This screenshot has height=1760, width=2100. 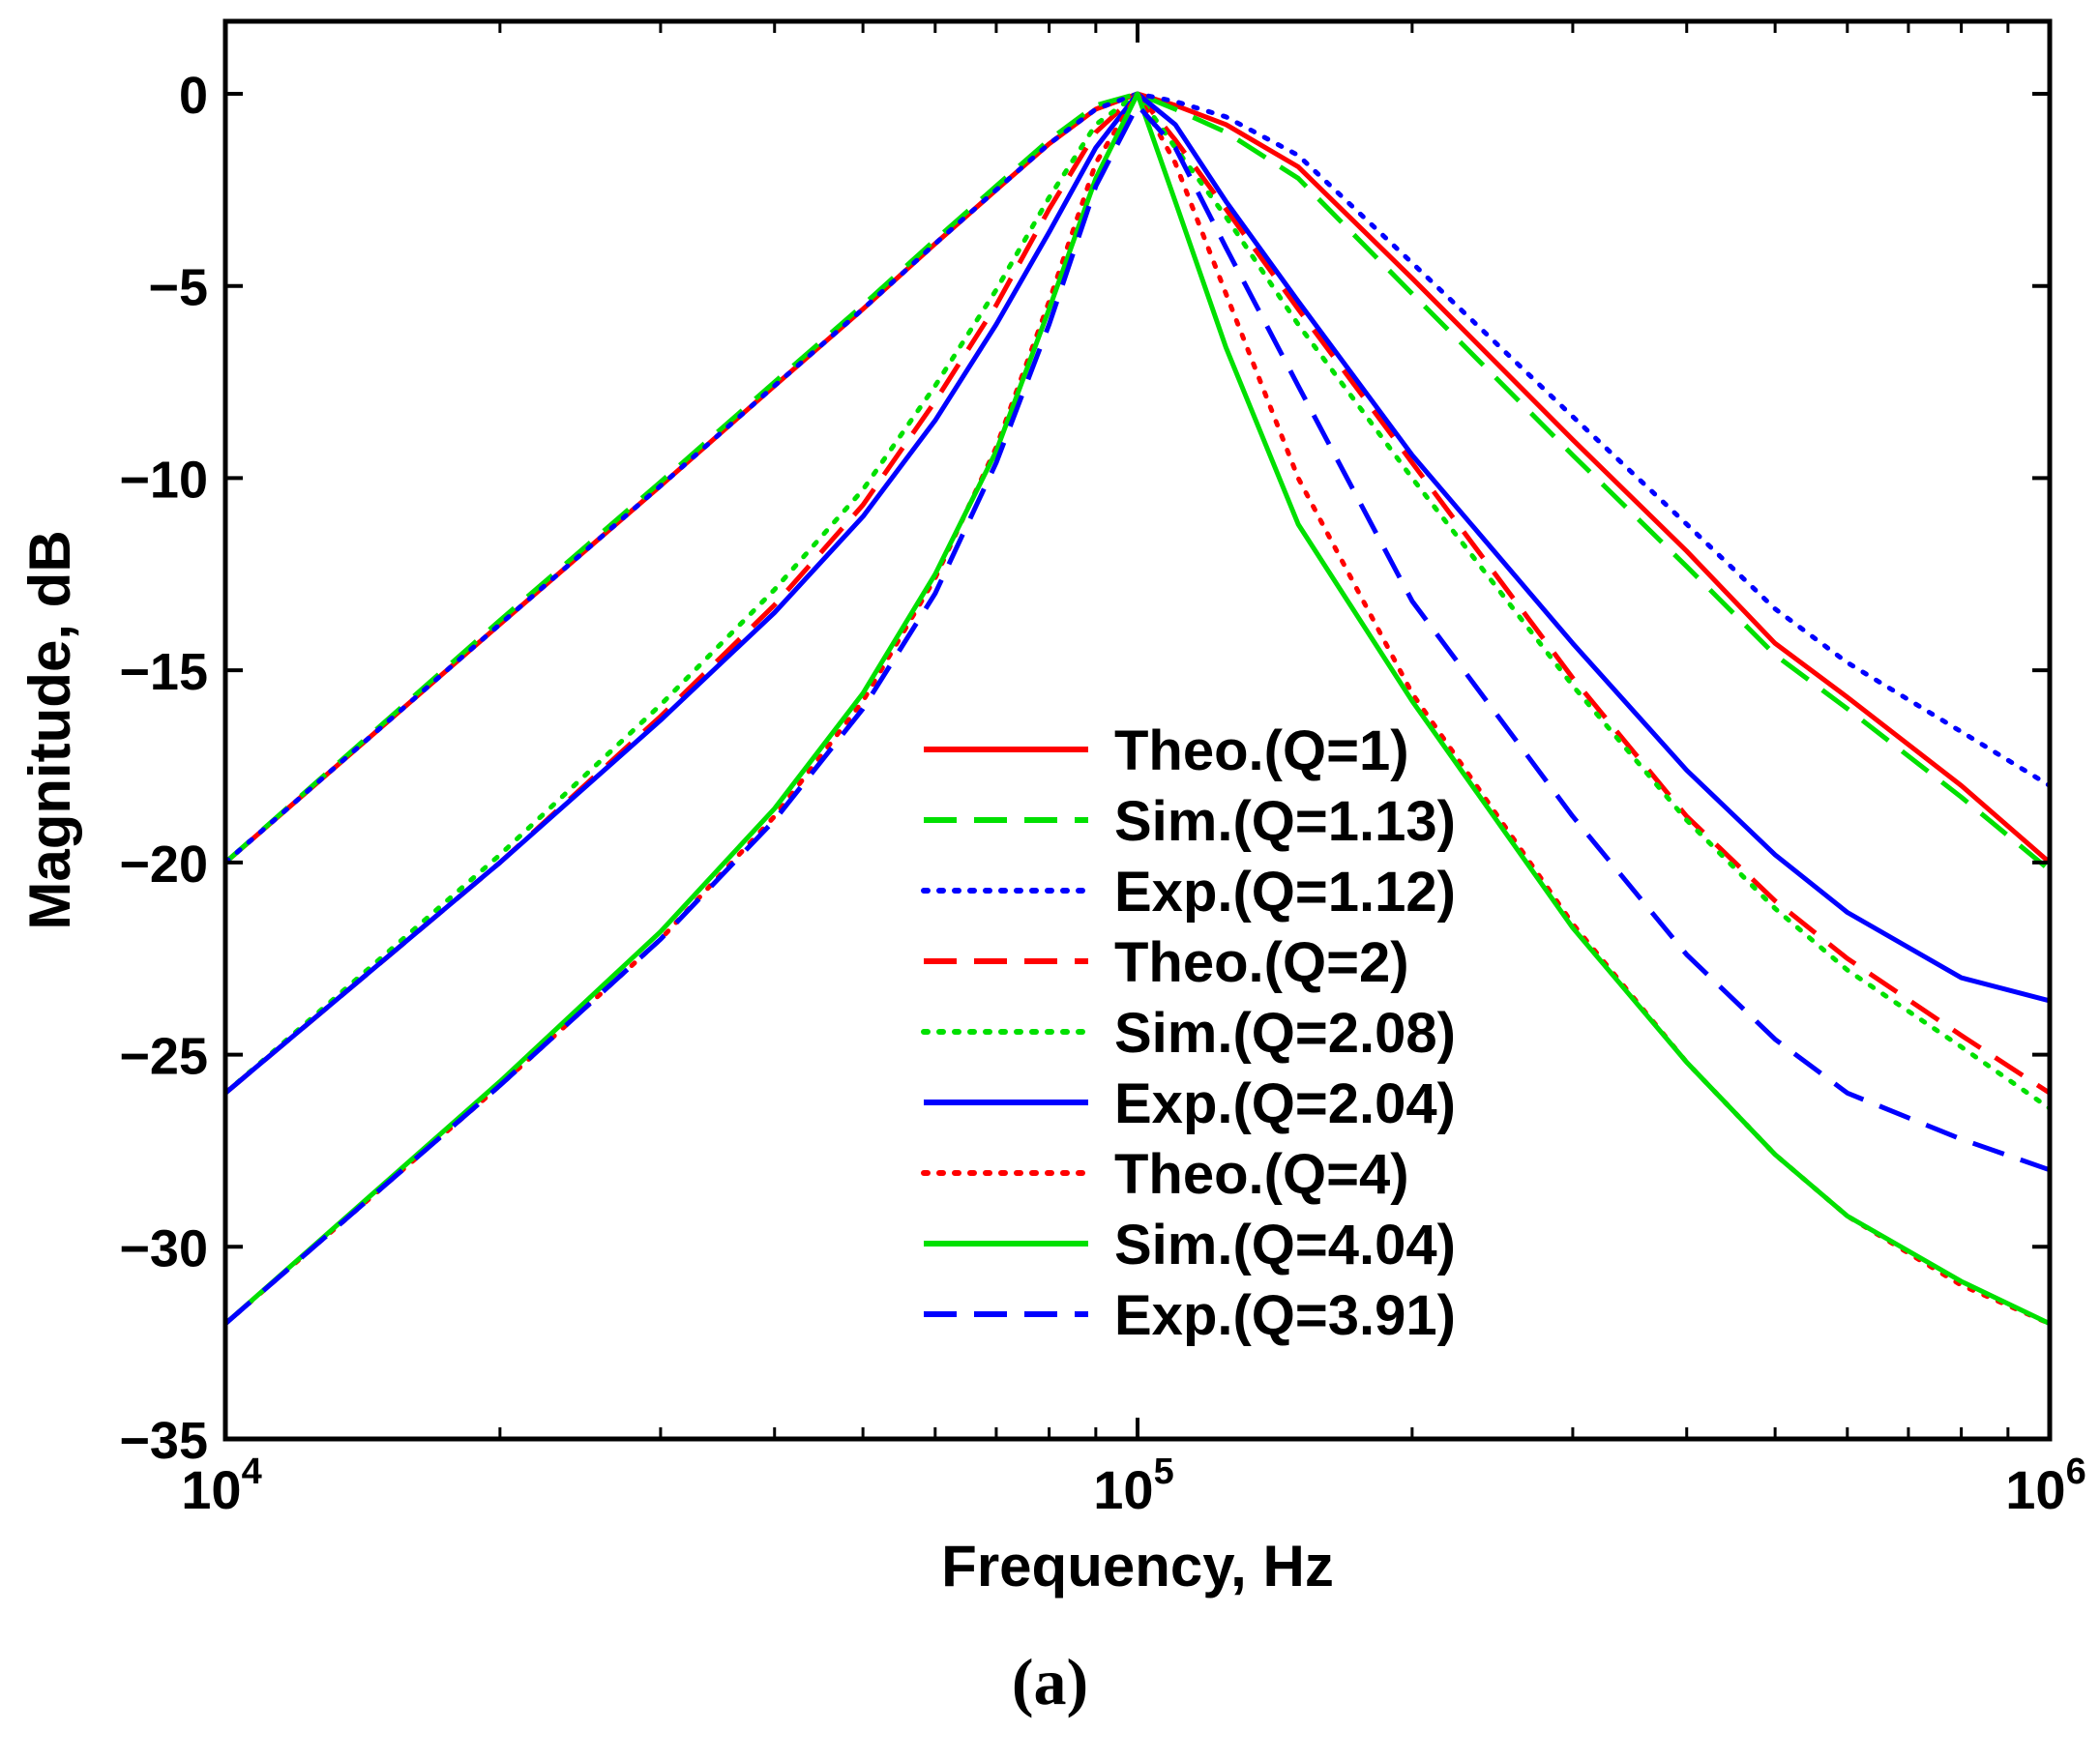 I want to click on legend-label-8: Sim.(Q=4.04), so click(x=1285, y=1245).